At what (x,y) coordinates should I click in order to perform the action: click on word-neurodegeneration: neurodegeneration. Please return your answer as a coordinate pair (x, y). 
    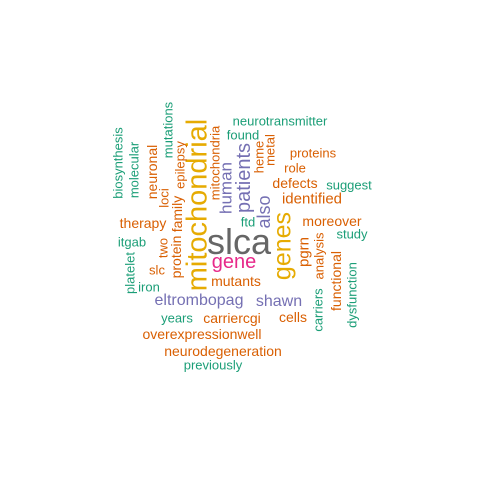
    Looking at the image, I should click on (223, 351).